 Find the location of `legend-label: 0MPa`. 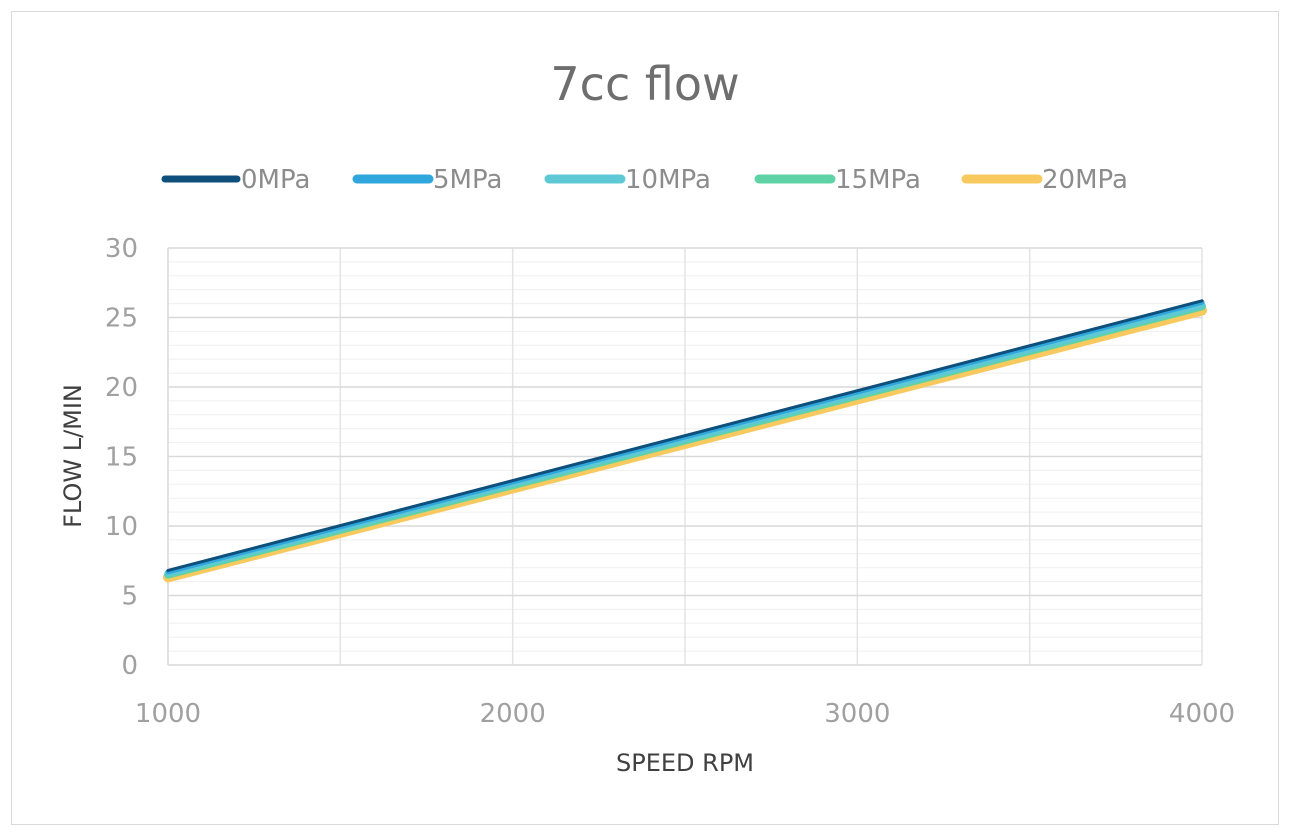

legend-label: 0MPa is located at coordinates (275, 180).